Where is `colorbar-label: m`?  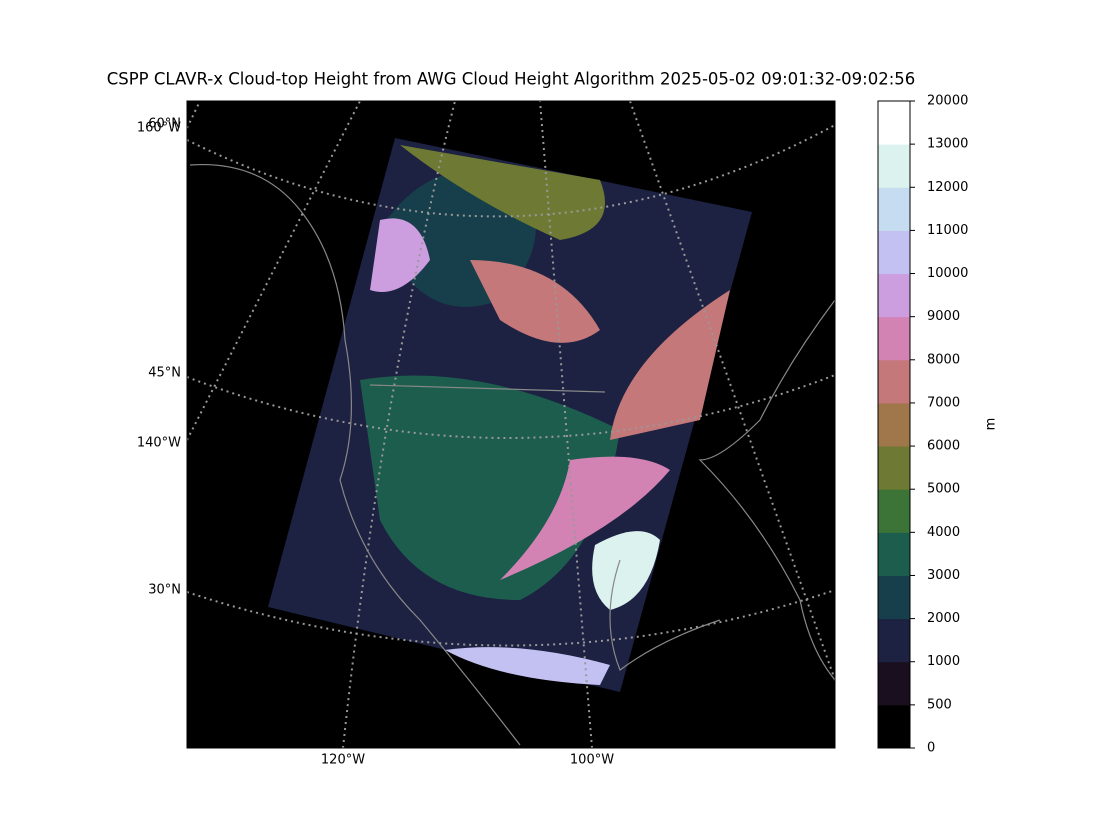
colorbar-label: m is located at coordinates (991, 424).